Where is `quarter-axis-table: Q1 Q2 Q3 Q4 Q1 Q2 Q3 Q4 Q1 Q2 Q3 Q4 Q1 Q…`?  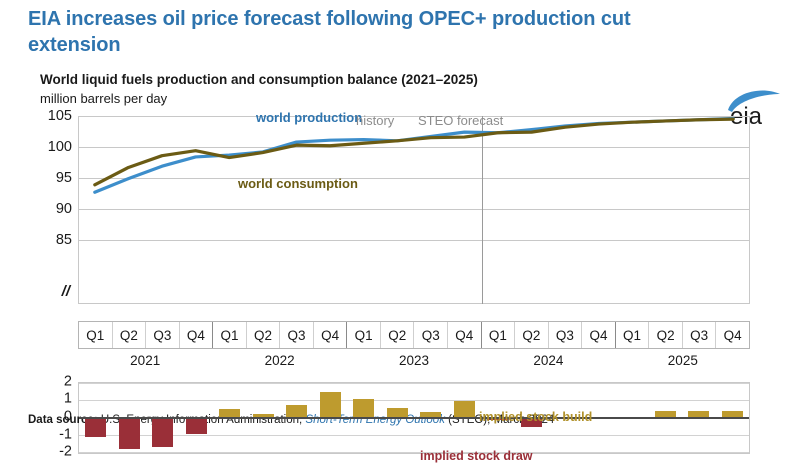
quarter-axis-table: Q1 Q2 Q3 Q4 Q1 Q2 Q3 Q4 Q1 Q2 Q3 Q4 Q1 Q… is located at coordinates (414, 335).